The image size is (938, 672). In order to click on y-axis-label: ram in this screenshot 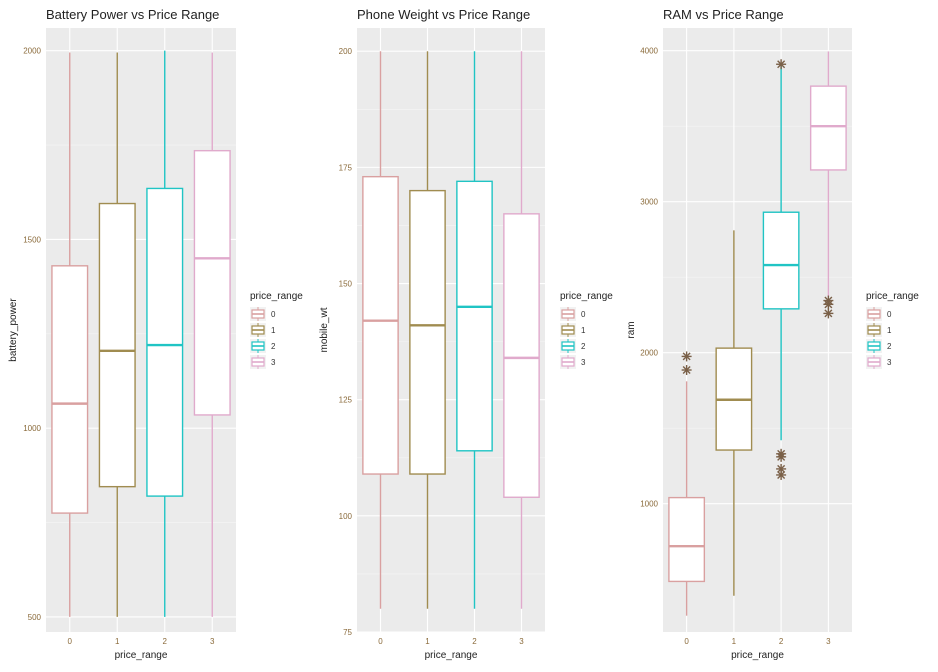, I will do `click(631, 329)`.